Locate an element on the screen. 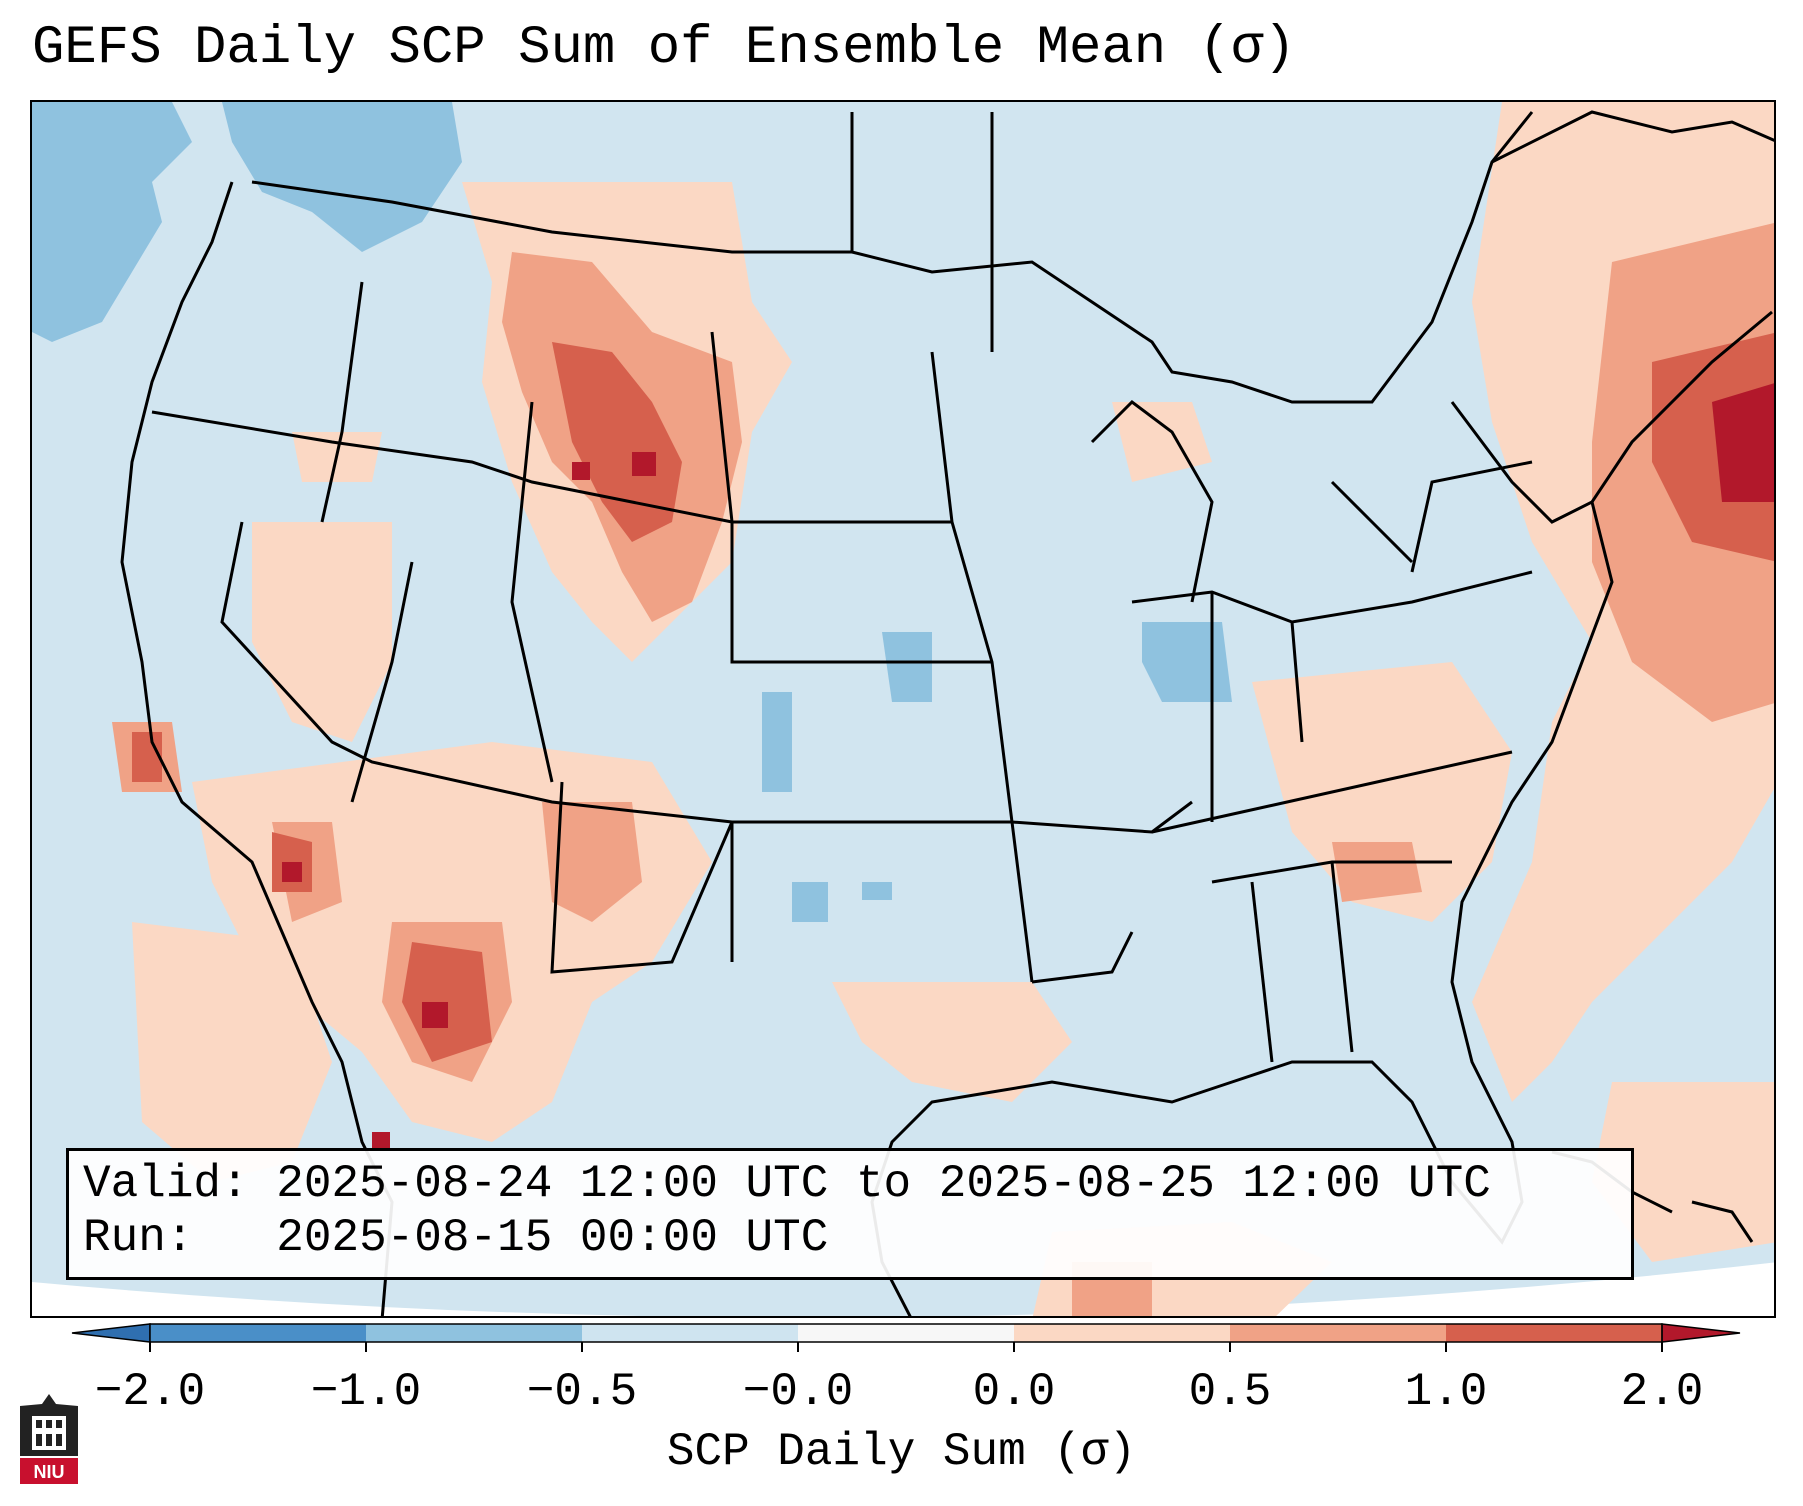  colorbar-tick-label: −2.0 is located at coordinates (150, 1392).